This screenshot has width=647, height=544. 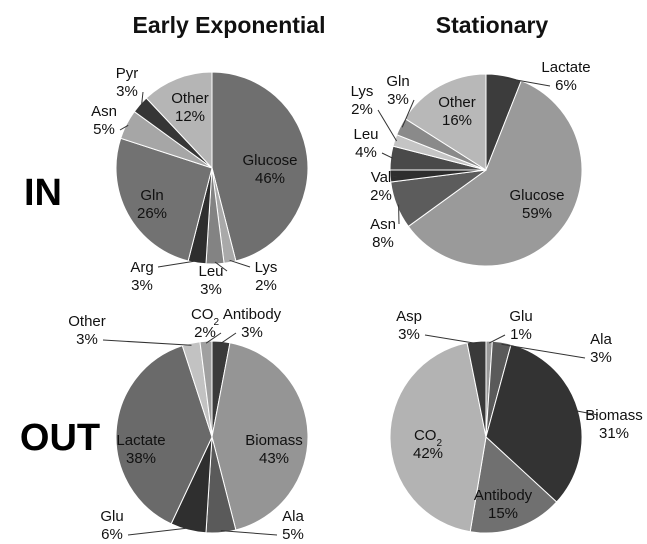 I want to click on pie-in-early-exponential-slice-glucose, so click(x=260, y=166).